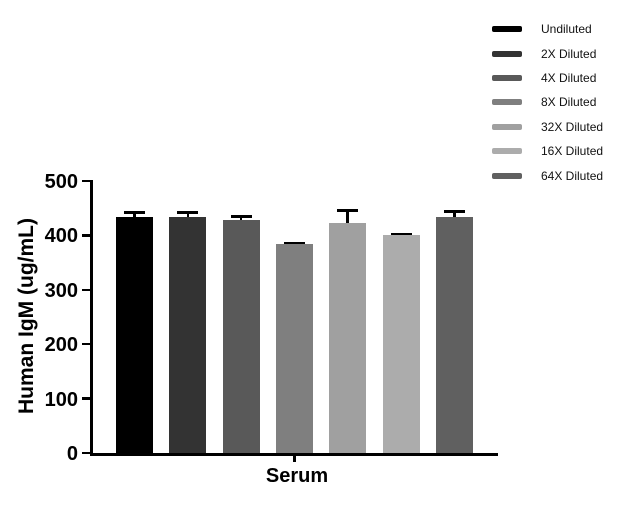 The height and width of the screenshot is (507, 636). What do you see at coordinates (572, 175) in the screenshot?
I see `legend-label: 64X Diluted` at bounding box center [572, 175].